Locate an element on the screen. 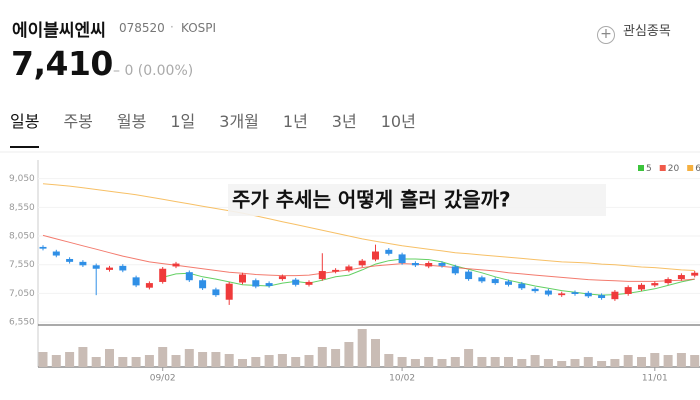 The width and height of the screenshot is (700, 400). y-tick-label: 7,550 is located at coordinates (22, 265).